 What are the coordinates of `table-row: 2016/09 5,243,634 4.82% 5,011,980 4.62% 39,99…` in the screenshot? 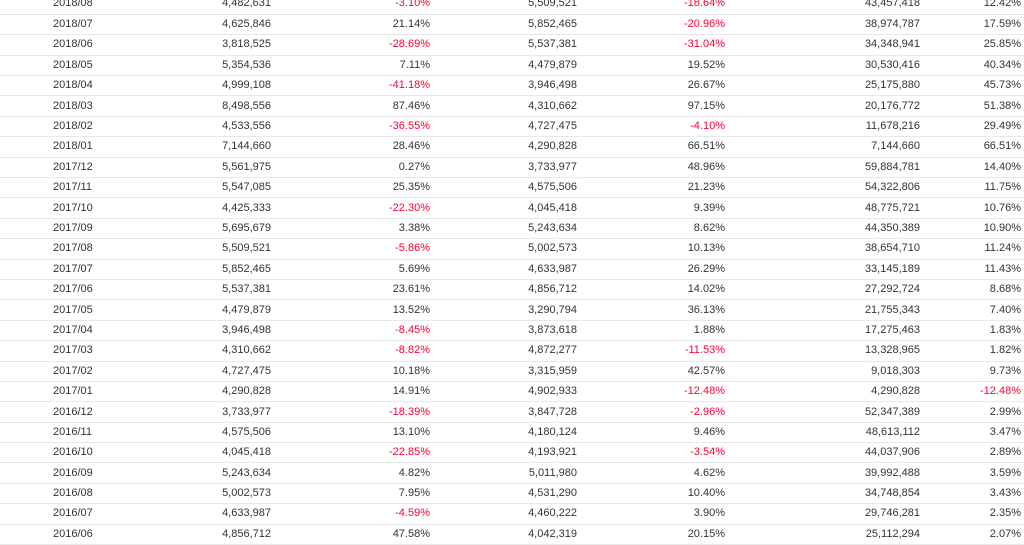 It's located at (512, 473).